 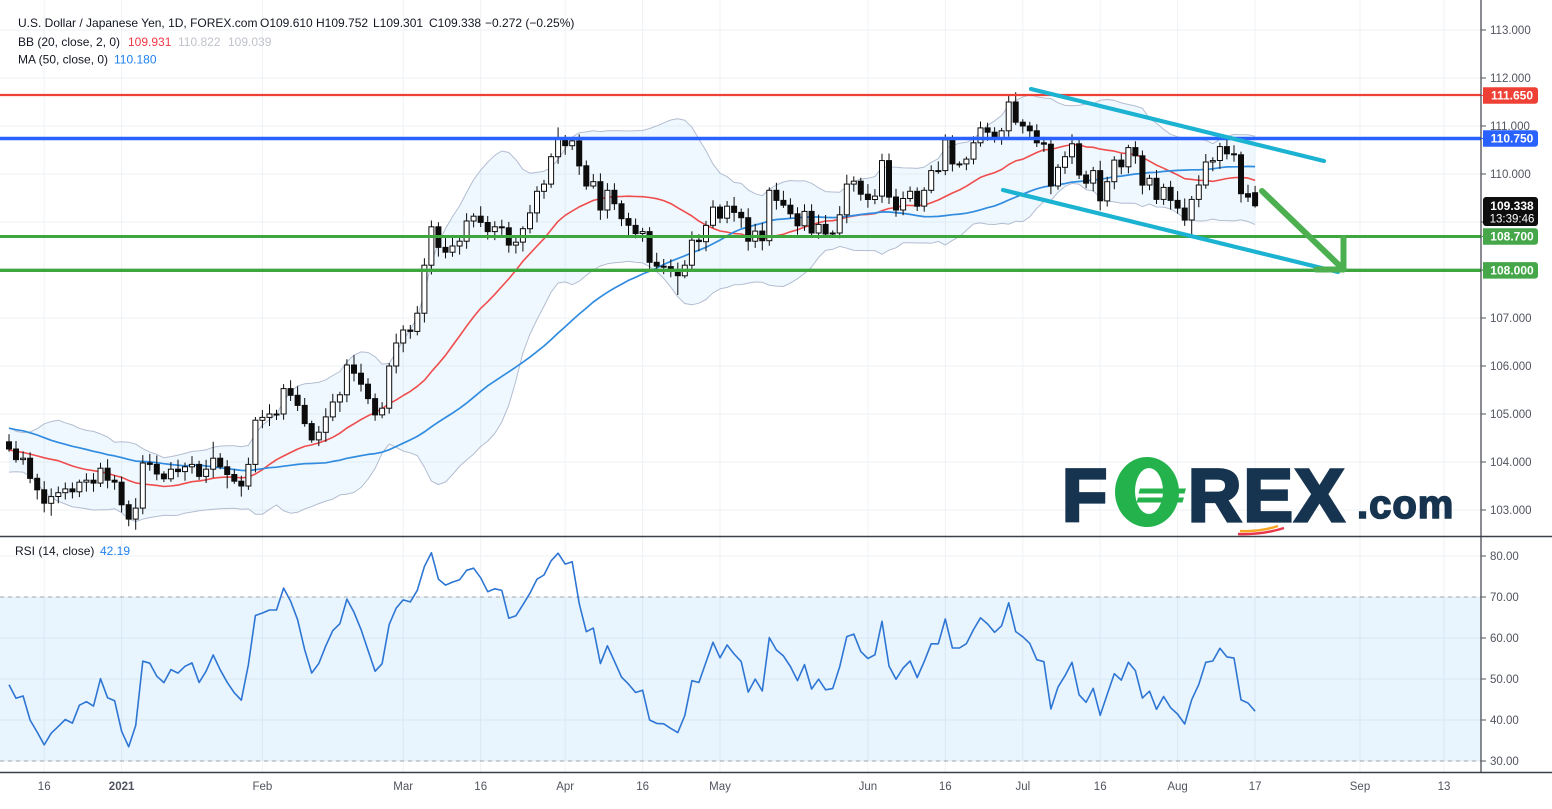 What do you see at coordinates (199, 42) in the screenshot?
I see `svg-text: 110.822` at bounding box center [199, 42].